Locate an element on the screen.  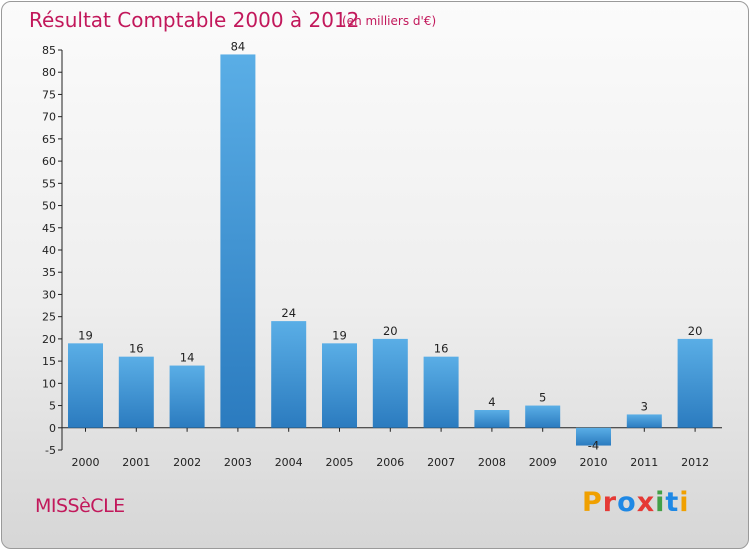
x-tick-label: 2012 is located at coordinates (695, 462).